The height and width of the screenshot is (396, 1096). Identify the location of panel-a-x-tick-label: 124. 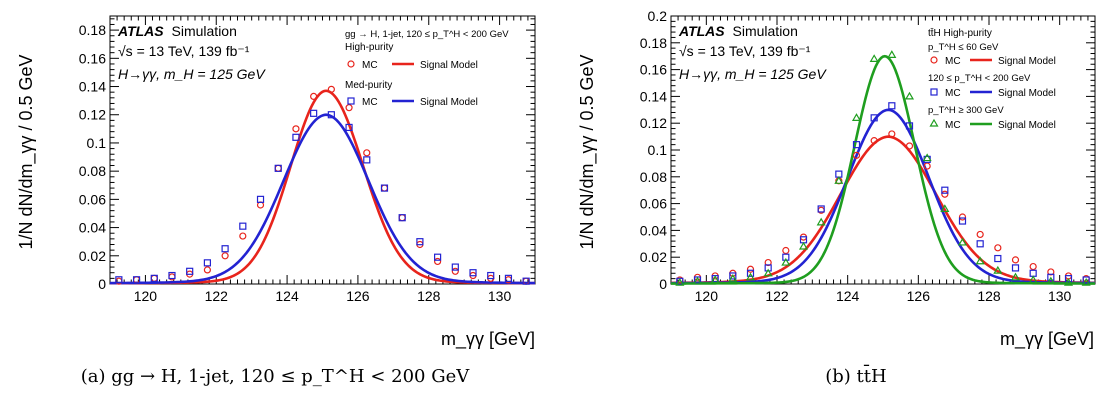
(287, 296).